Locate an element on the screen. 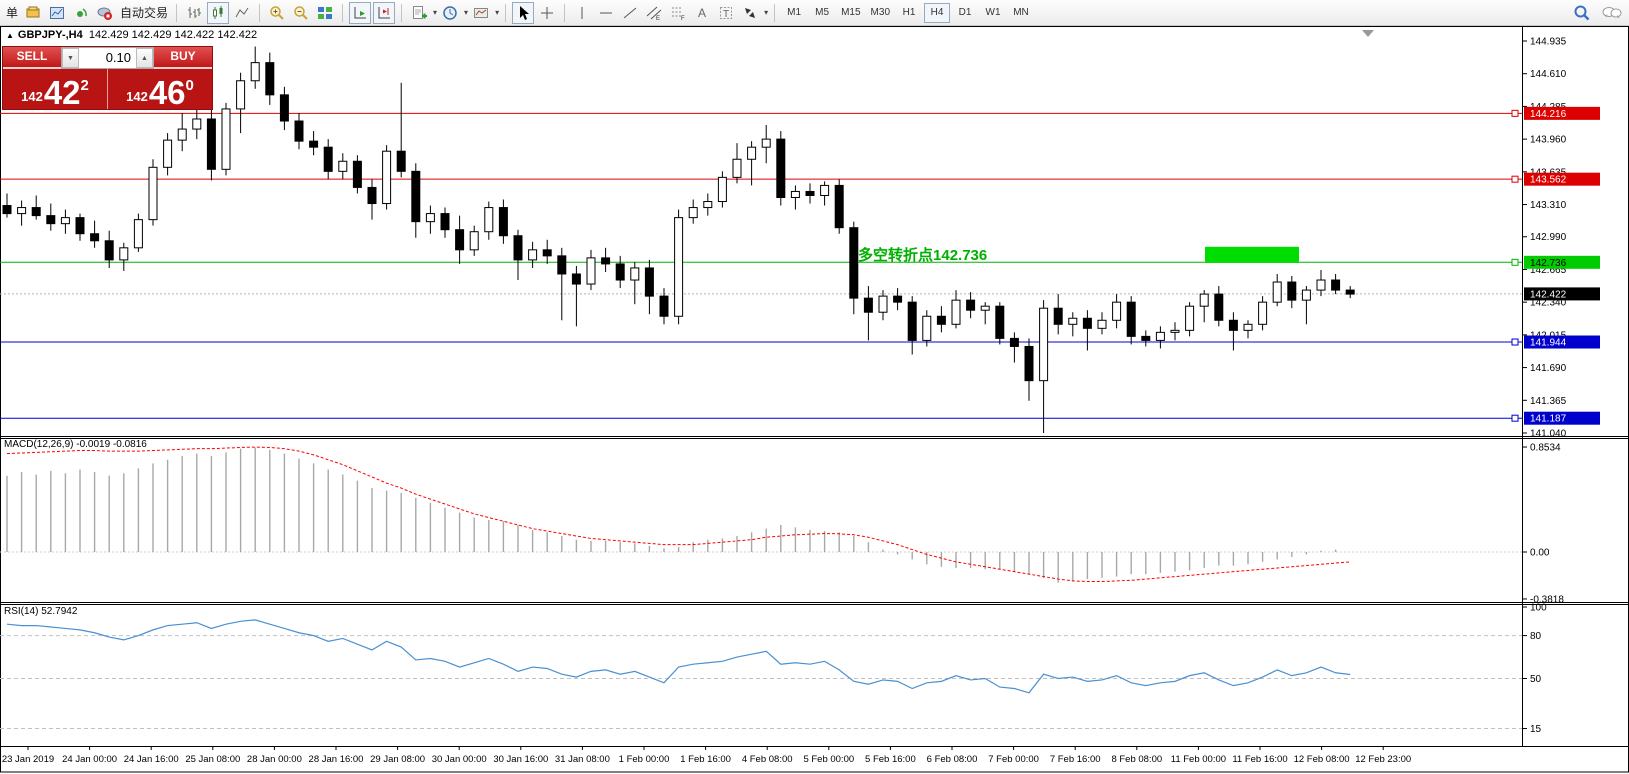 The height and width of the screenshot is (774, 1629). buy-price-display: 142 46 0 is located at coordinates (160, 89).